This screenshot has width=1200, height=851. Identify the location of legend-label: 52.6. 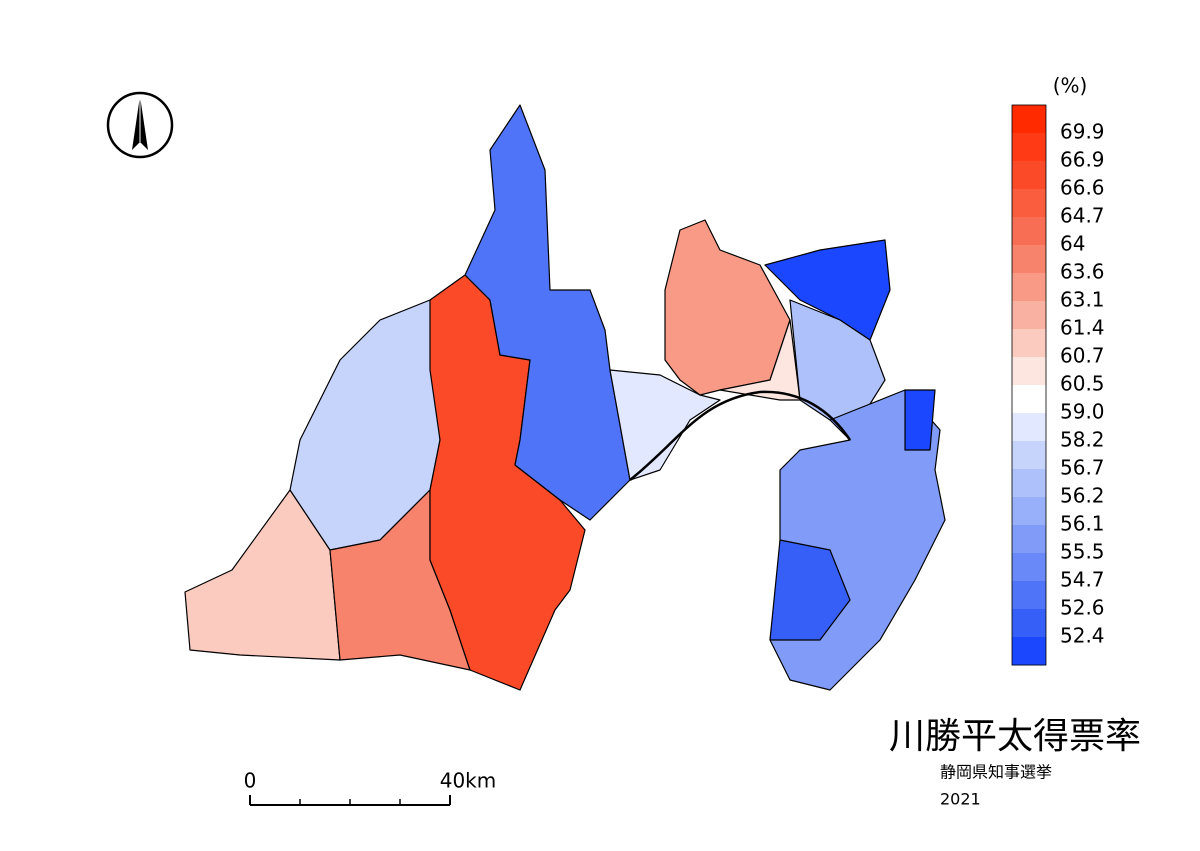
(1082, 608).